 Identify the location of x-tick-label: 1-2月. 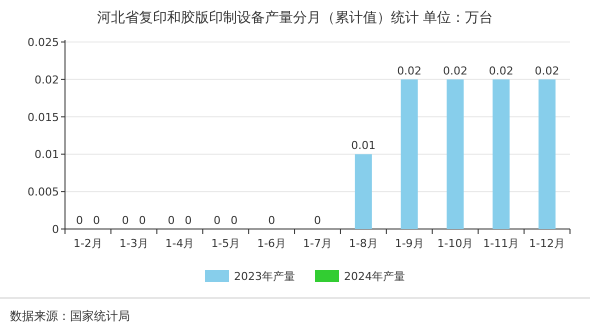
(87, 243).